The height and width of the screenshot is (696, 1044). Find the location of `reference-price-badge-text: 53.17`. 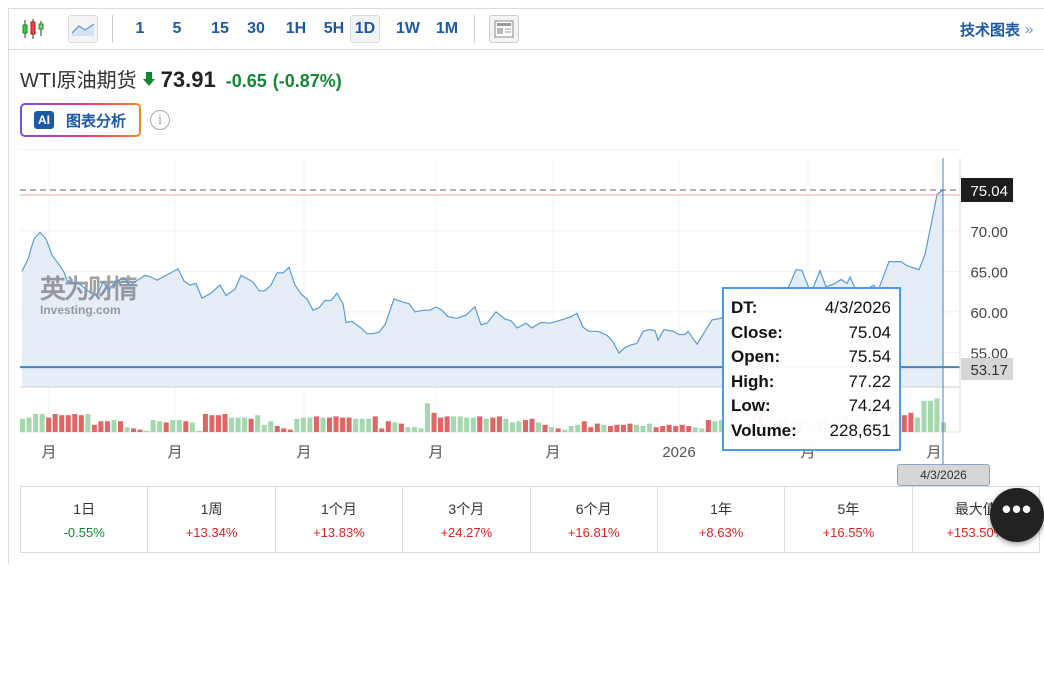

reference-price-badge-text: 53.17 is located at coordinates (989, 370).